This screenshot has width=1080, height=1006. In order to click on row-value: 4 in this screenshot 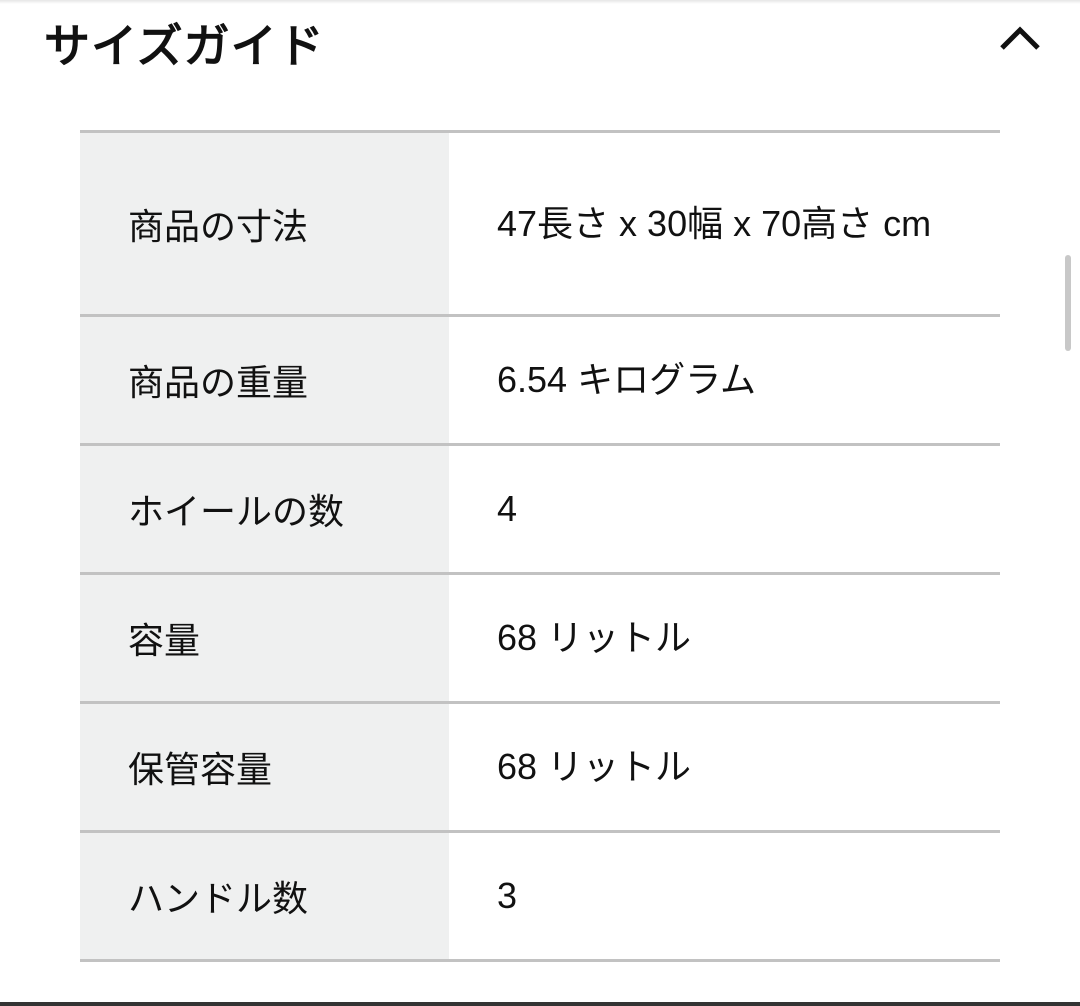, I will do `click(724, 509)`.